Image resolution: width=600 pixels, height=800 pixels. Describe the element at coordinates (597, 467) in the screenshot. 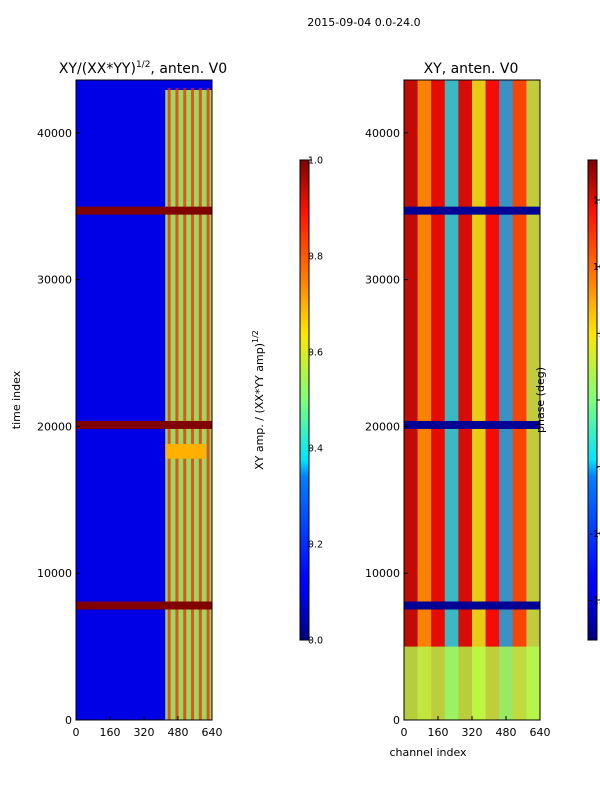

I see `phase-colorbar-tick-label: -50` at that location.